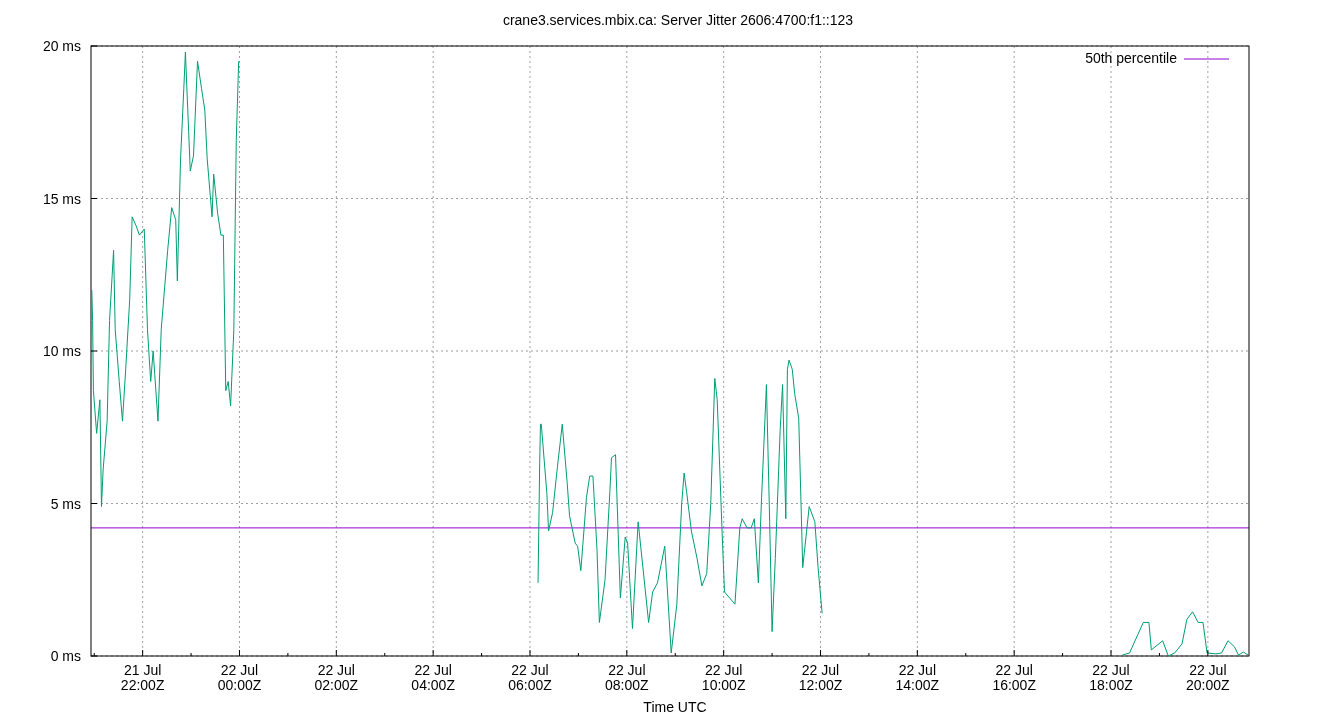 This screenshot has height=720, width=1340. I want to click on x-tick-label: 22 Jul 04:00Z, so click(433, 677).